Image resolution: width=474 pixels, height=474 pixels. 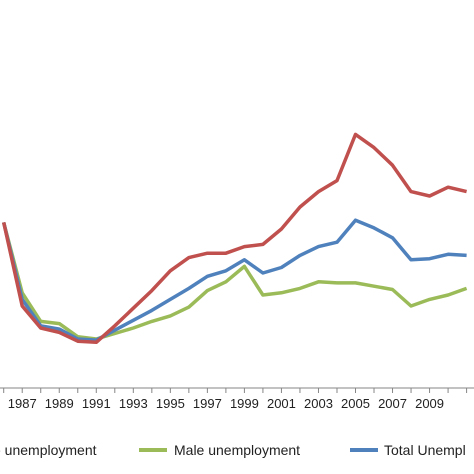 I want to click on x-tick-label-2001: 2001, so click(x=281, y=403).